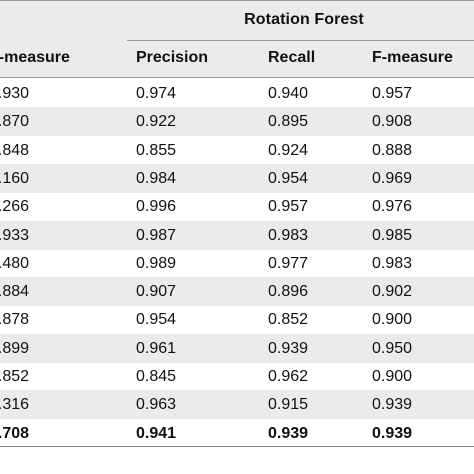 The width and height of the screenshot is (474, 474). Describe the element at coordinates (288, 150) in the screenshot. I see `table-cell: 0.924` at that location.